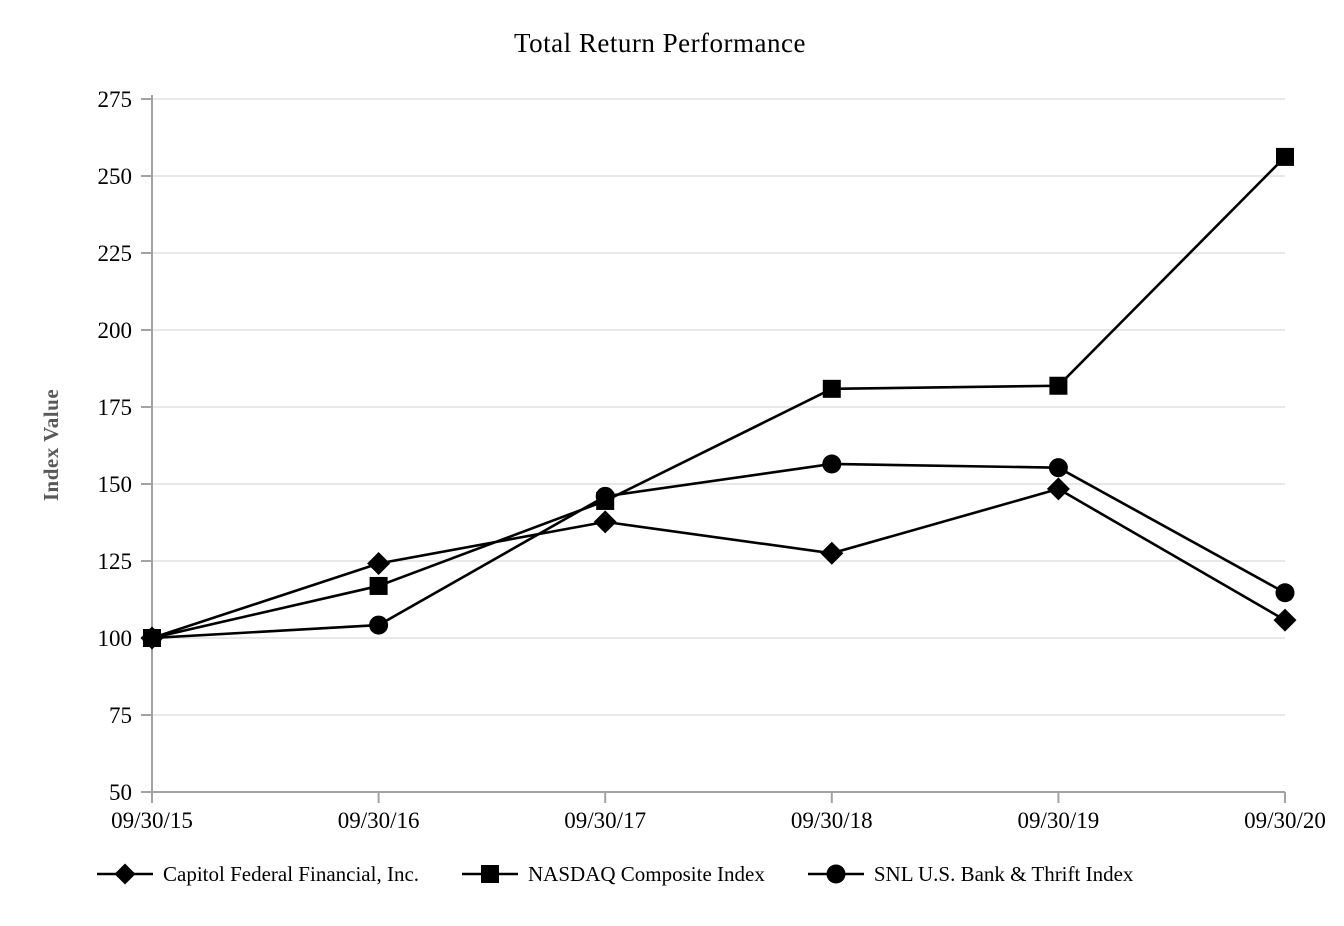 Image resolution: width=1344 pixels, height=926 pixels. What do you see at coordinates (1285, 820) in the screenshot?
I see `x-tick-label: 09/30/20` at bounding box center [1285, 820].